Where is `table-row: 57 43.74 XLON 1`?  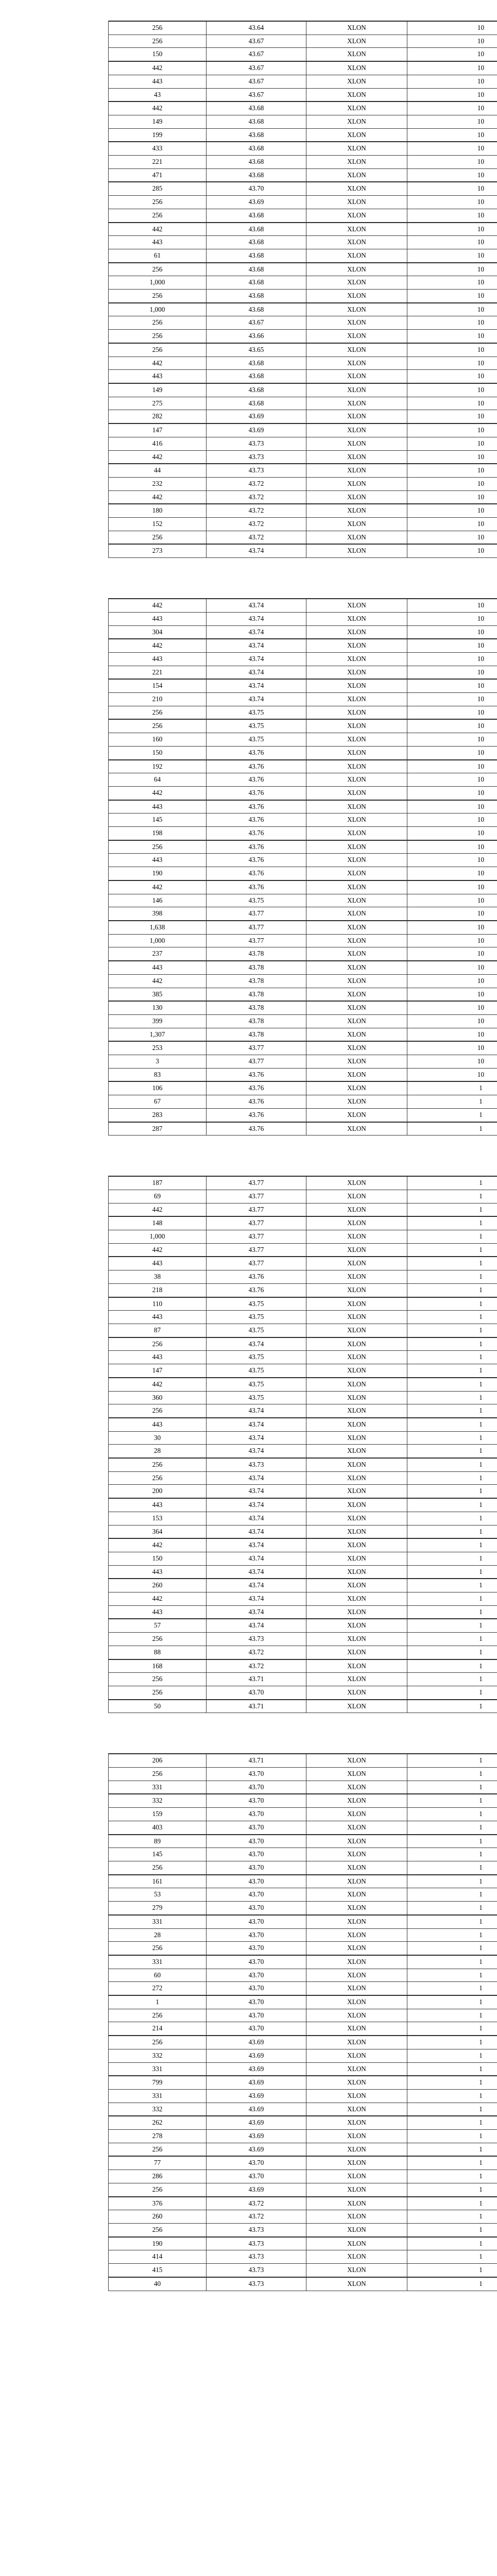
table-row: 57 43.74 XLON 1 is located at coordinates (303, 1625).